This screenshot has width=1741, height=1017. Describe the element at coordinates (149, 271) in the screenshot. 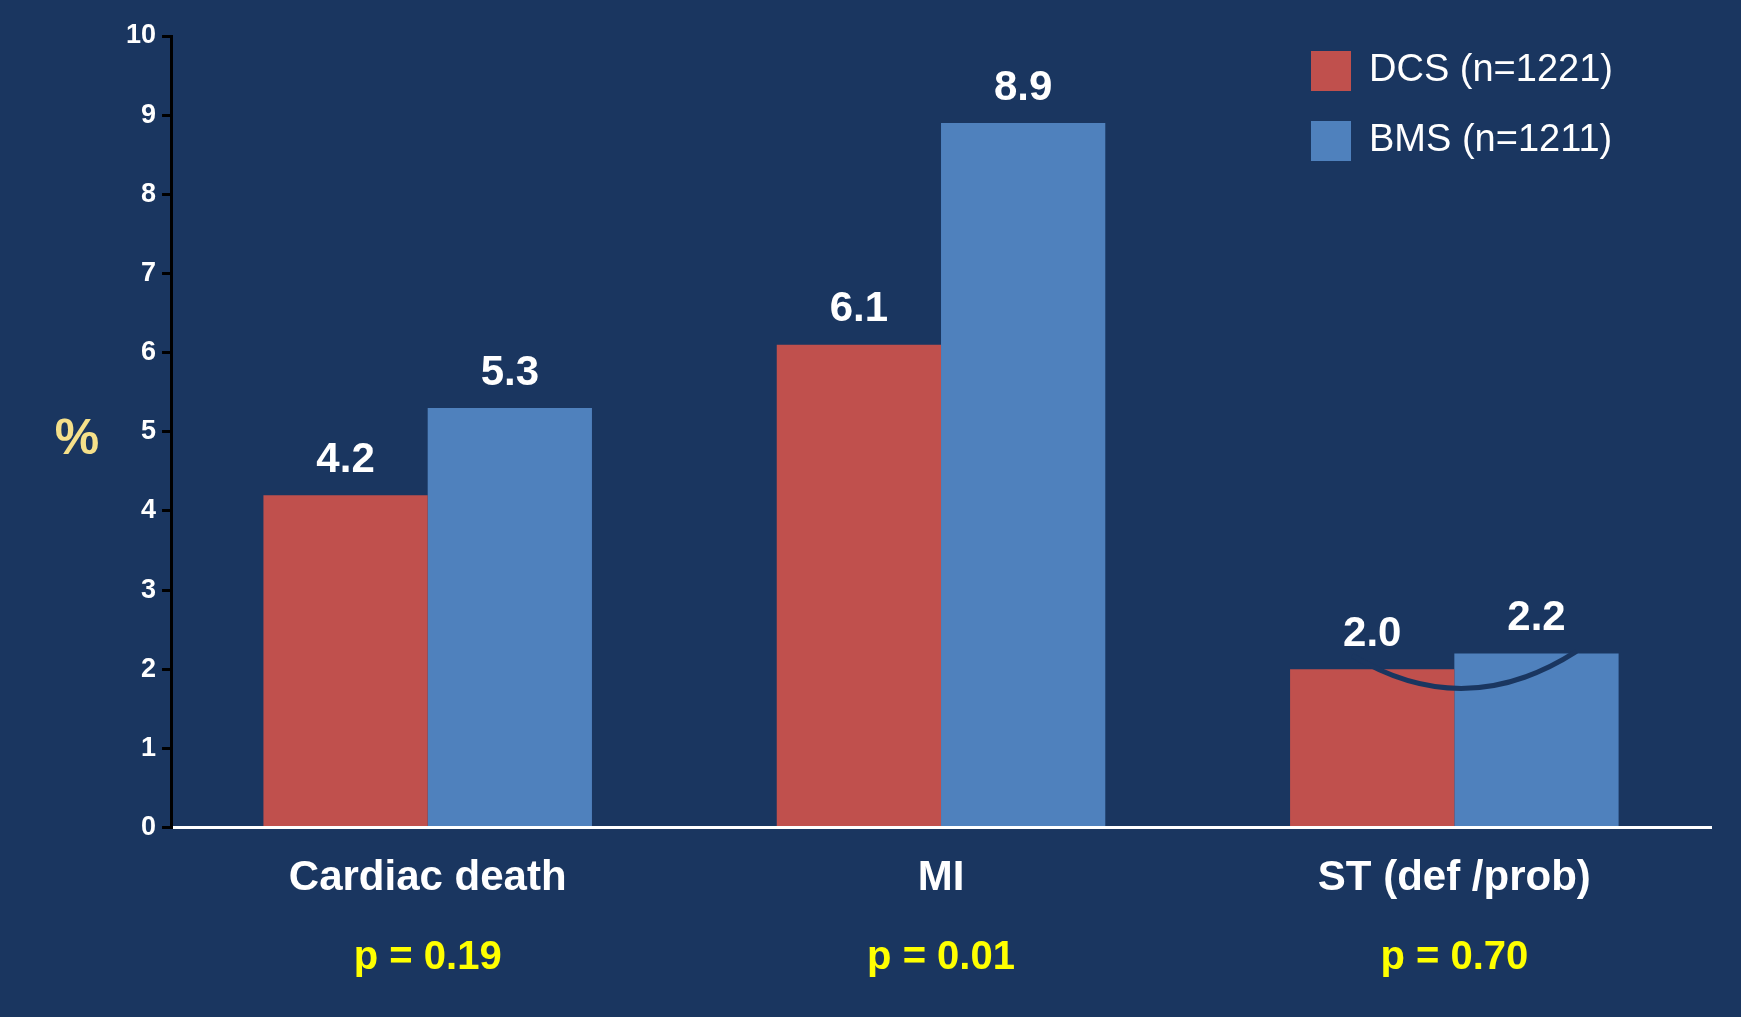

I see `y-tick-label: 7` at that location.